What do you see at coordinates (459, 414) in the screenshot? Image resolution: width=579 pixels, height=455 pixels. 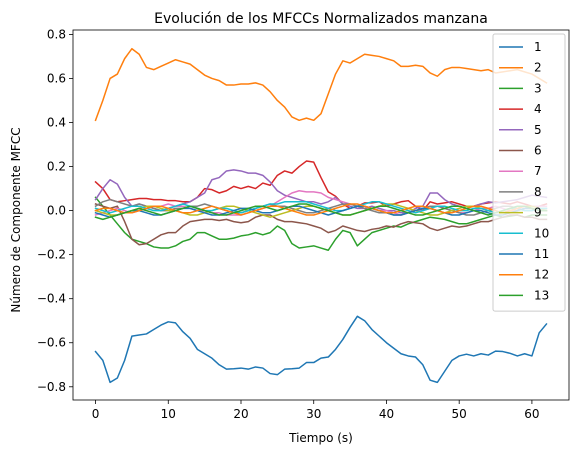 I see `x-tick-label: 50` at bounding box center [459, 414].